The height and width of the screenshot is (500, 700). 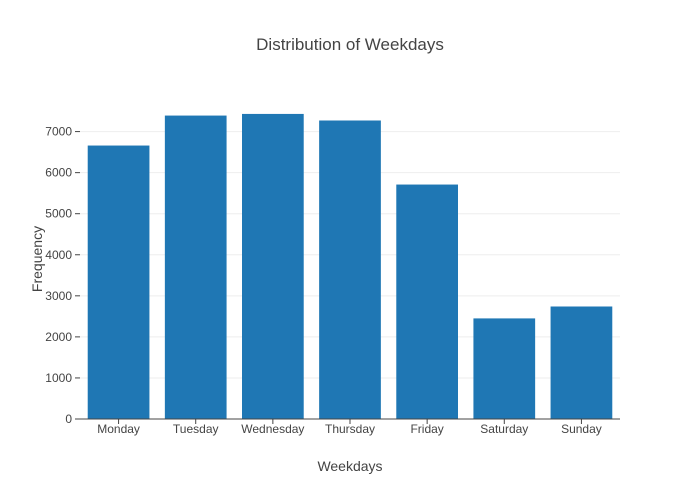 I want to click on y-axis-title: Frequency, so click(x=37, y=259).